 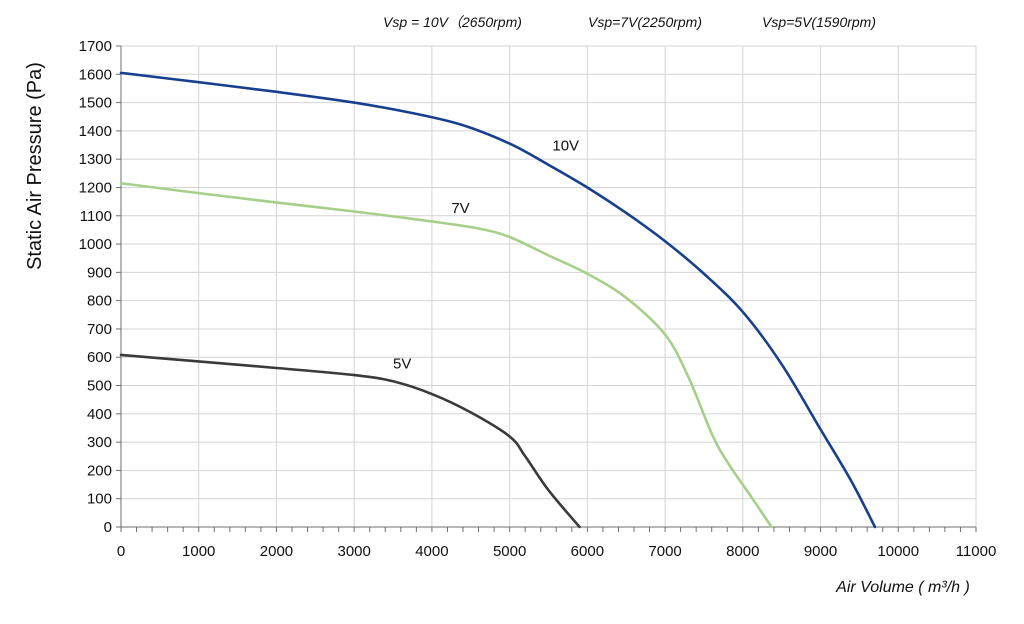 What do you see at coordinates (99, 272) in the screenshot?
I see `y-tick-label: 900` at bounding box center [99, 272].